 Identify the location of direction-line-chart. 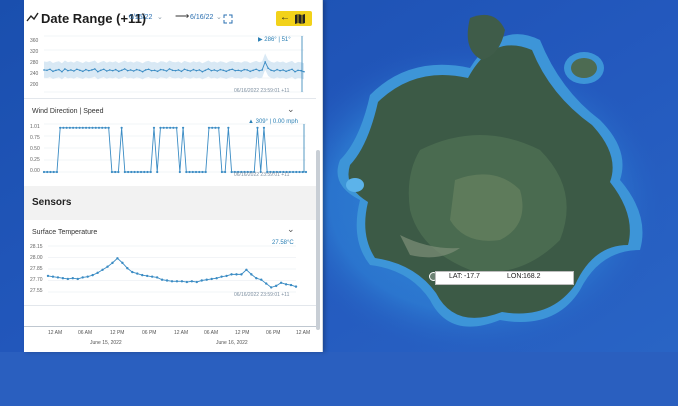
(174, 64).